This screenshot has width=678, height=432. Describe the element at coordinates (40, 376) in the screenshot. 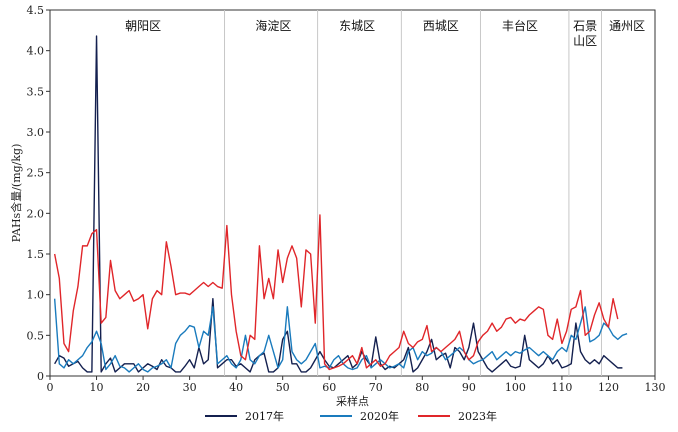

I see `y-tick-label: 0` at that location.